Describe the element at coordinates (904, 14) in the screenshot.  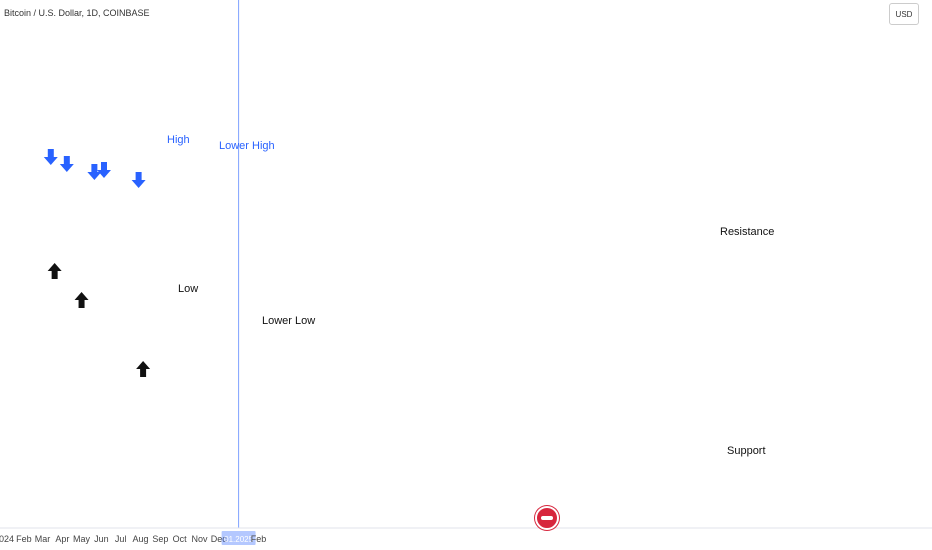
I see `currency-button: USD` at that location.